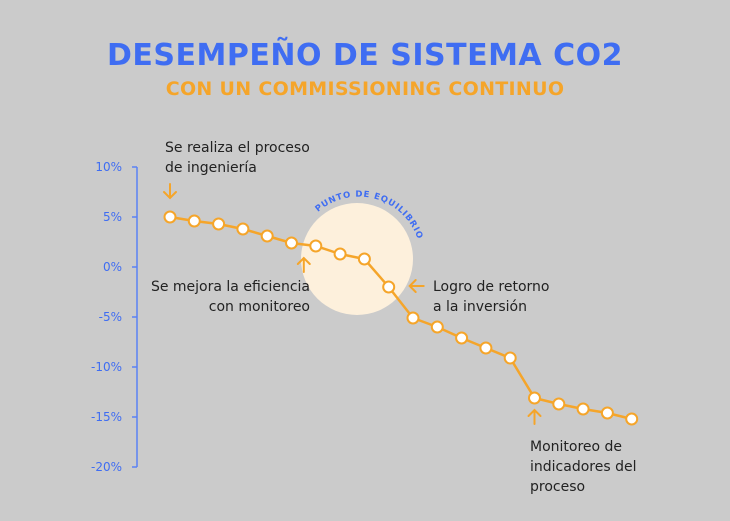 This screenshot has height=521, width=730. Describe the element at coordinates (491, 287) in the screenshot. I see `annotation-line: Logro de retorno` at that location.